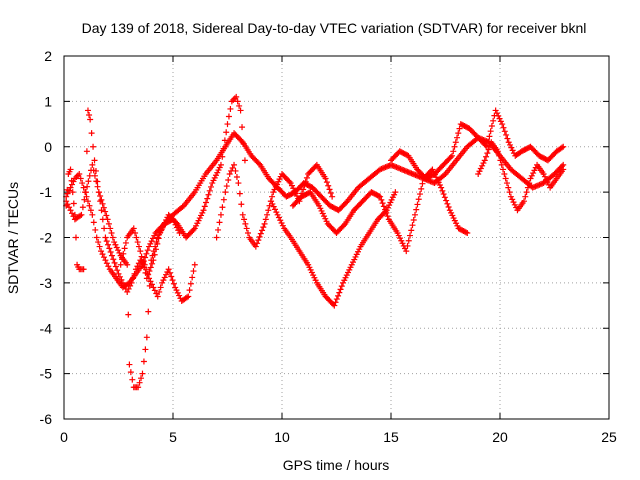 This screenshot has height=480, width=640. Describe the element at coordinates (64, 437) in the screenshot. I see `x-tick-label: 0` at that location.